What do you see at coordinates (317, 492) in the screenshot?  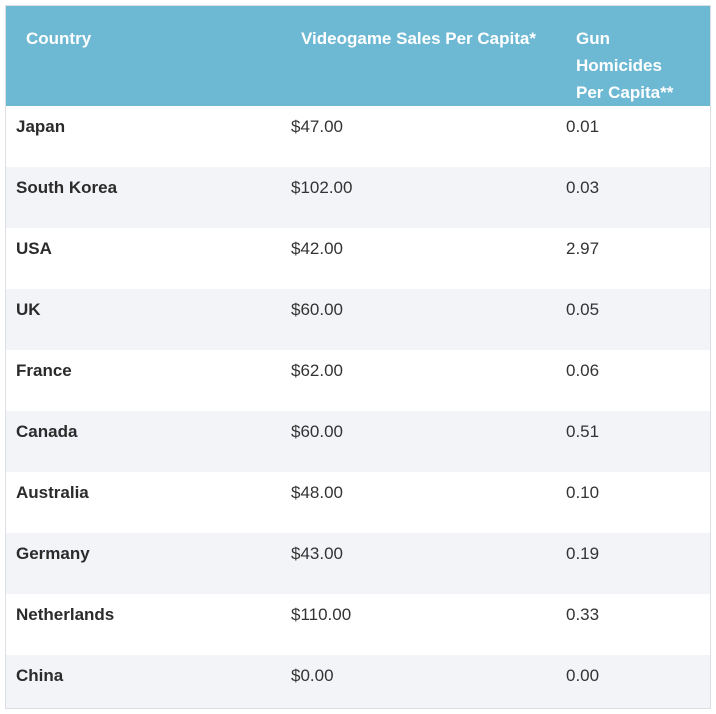 I see `cell-sales: $48.00` at bounding box center [317, 492].